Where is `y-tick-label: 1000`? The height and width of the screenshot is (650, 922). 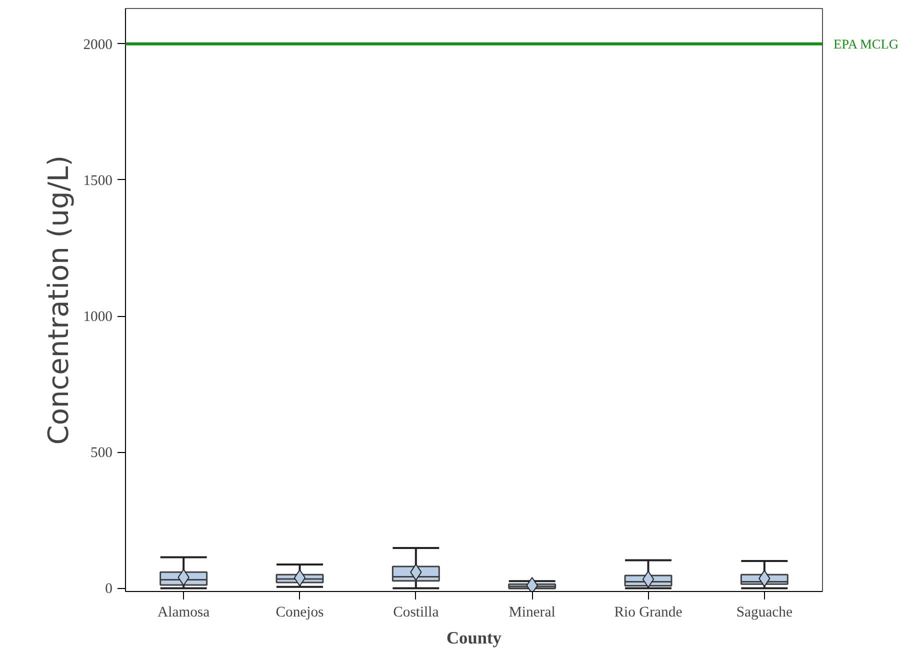 y-tick-label: 1000 is located at coordinates (97, 317).